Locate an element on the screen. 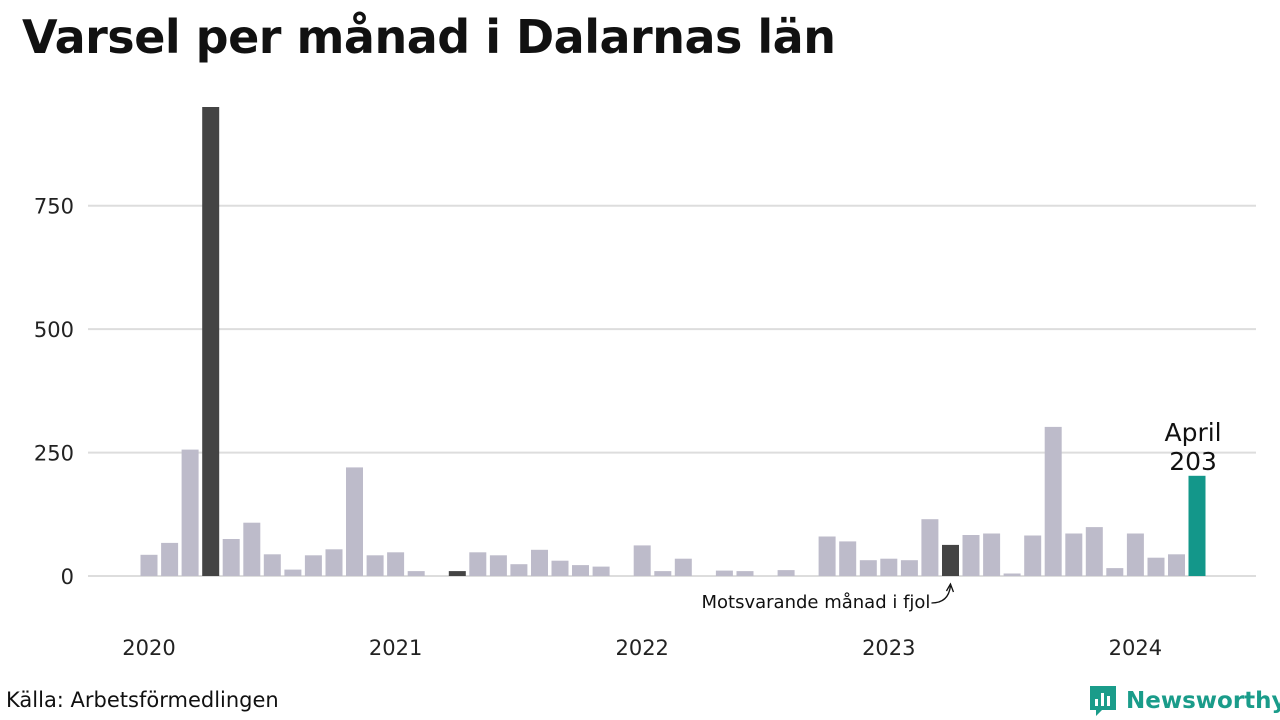  x-axis-ticks: 2020 2021 2022 2023 2024 is located at coordinates (642, 648).